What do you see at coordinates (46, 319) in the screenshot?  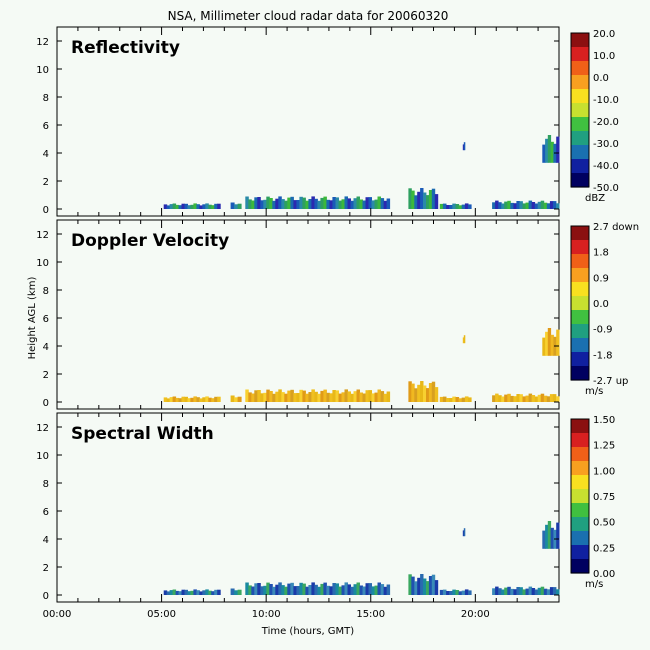 I see `y-tick-label: 6` at bounding box center [46, 319].